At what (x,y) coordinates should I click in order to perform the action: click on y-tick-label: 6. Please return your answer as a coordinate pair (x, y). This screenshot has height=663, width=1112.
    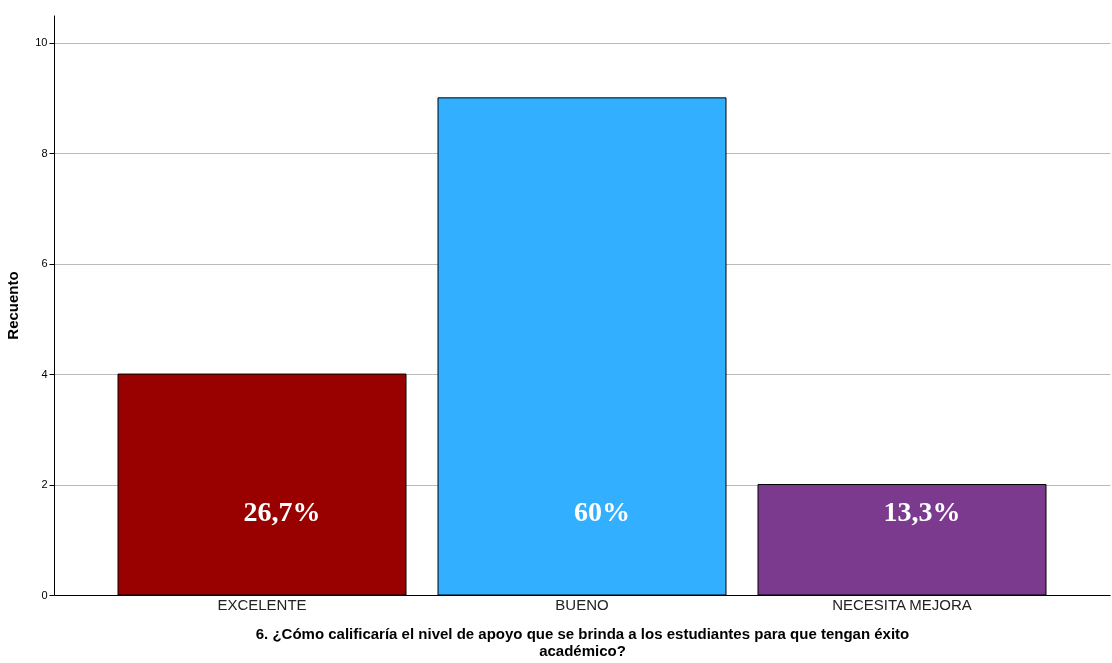
    Looking at the image, I should click on (44, 263).